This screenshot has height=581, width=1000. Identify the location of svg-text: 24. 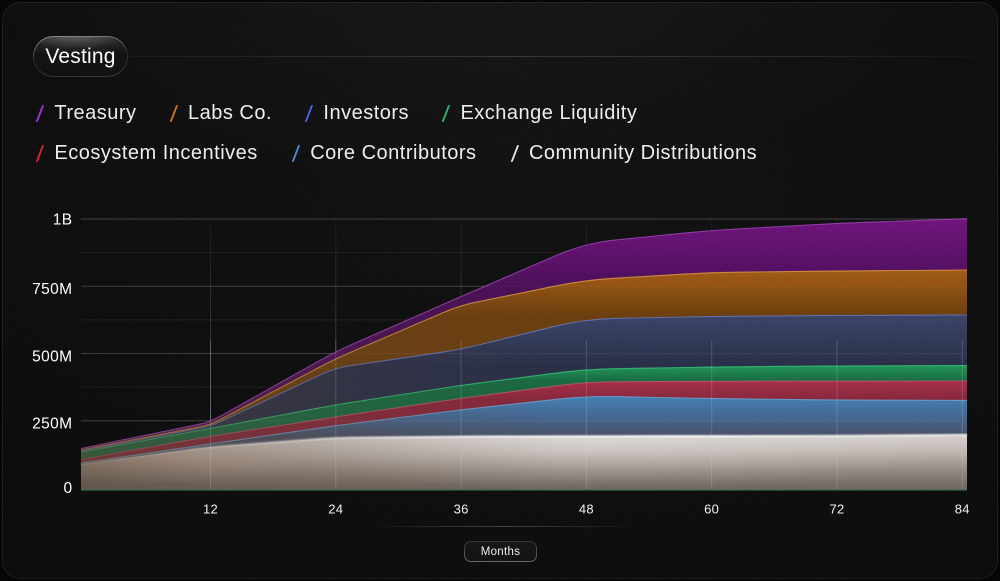
(335, 509).